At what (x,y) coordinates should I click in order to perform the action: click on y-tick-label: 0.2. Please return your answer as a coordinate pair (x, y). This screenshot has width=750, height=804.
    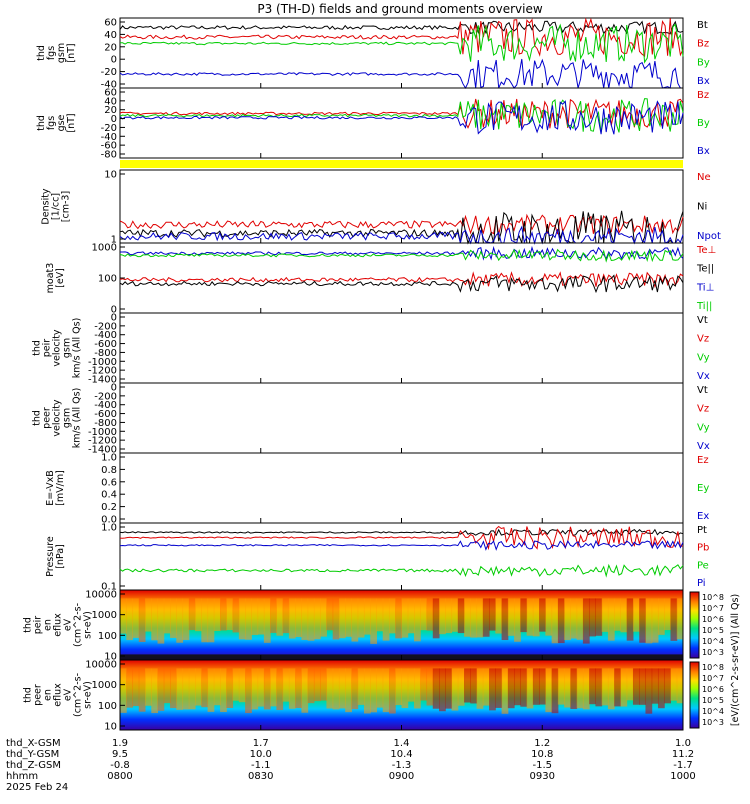
    Looking at the image, I should click on (109, 507).